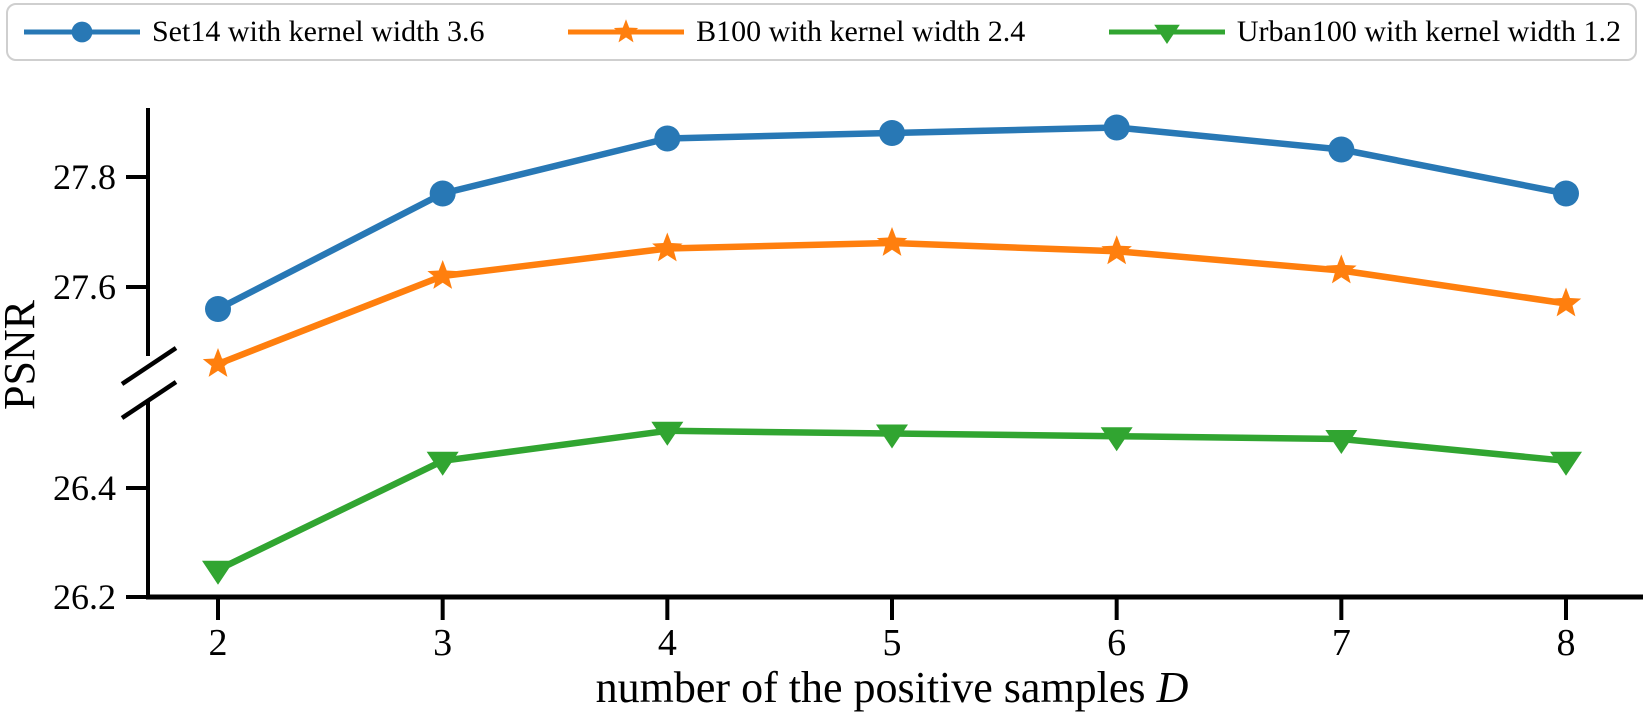 This screenshot has height=718, width=1643. I want to click on triangle-down-marker-icon, so click(1166, 34).